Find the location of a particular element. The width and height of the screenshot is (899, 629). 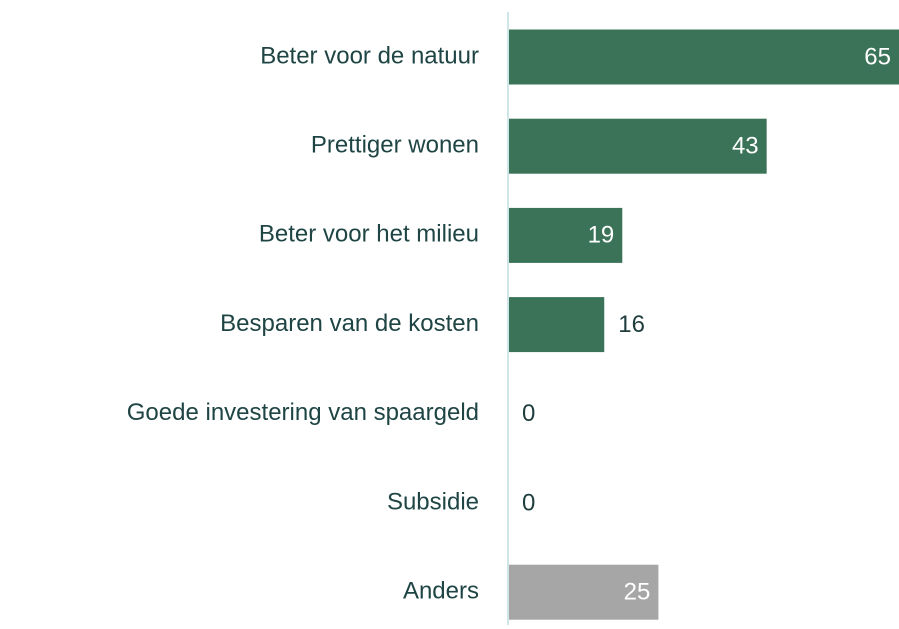

data-label: 25 is located at coordinates (637, 592).